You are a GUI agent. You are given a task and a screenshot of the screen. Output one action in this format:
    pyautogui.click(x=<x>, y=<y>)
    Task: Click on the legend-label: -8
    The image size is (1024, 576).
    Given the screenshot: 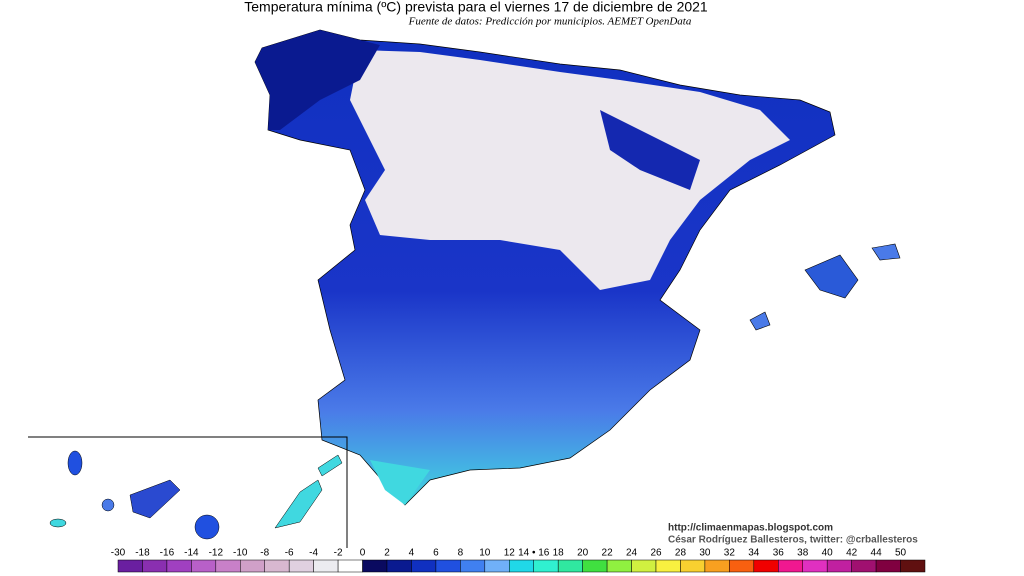 What is the action you would take?
    pyautogui.click(x=264, y=553)
    